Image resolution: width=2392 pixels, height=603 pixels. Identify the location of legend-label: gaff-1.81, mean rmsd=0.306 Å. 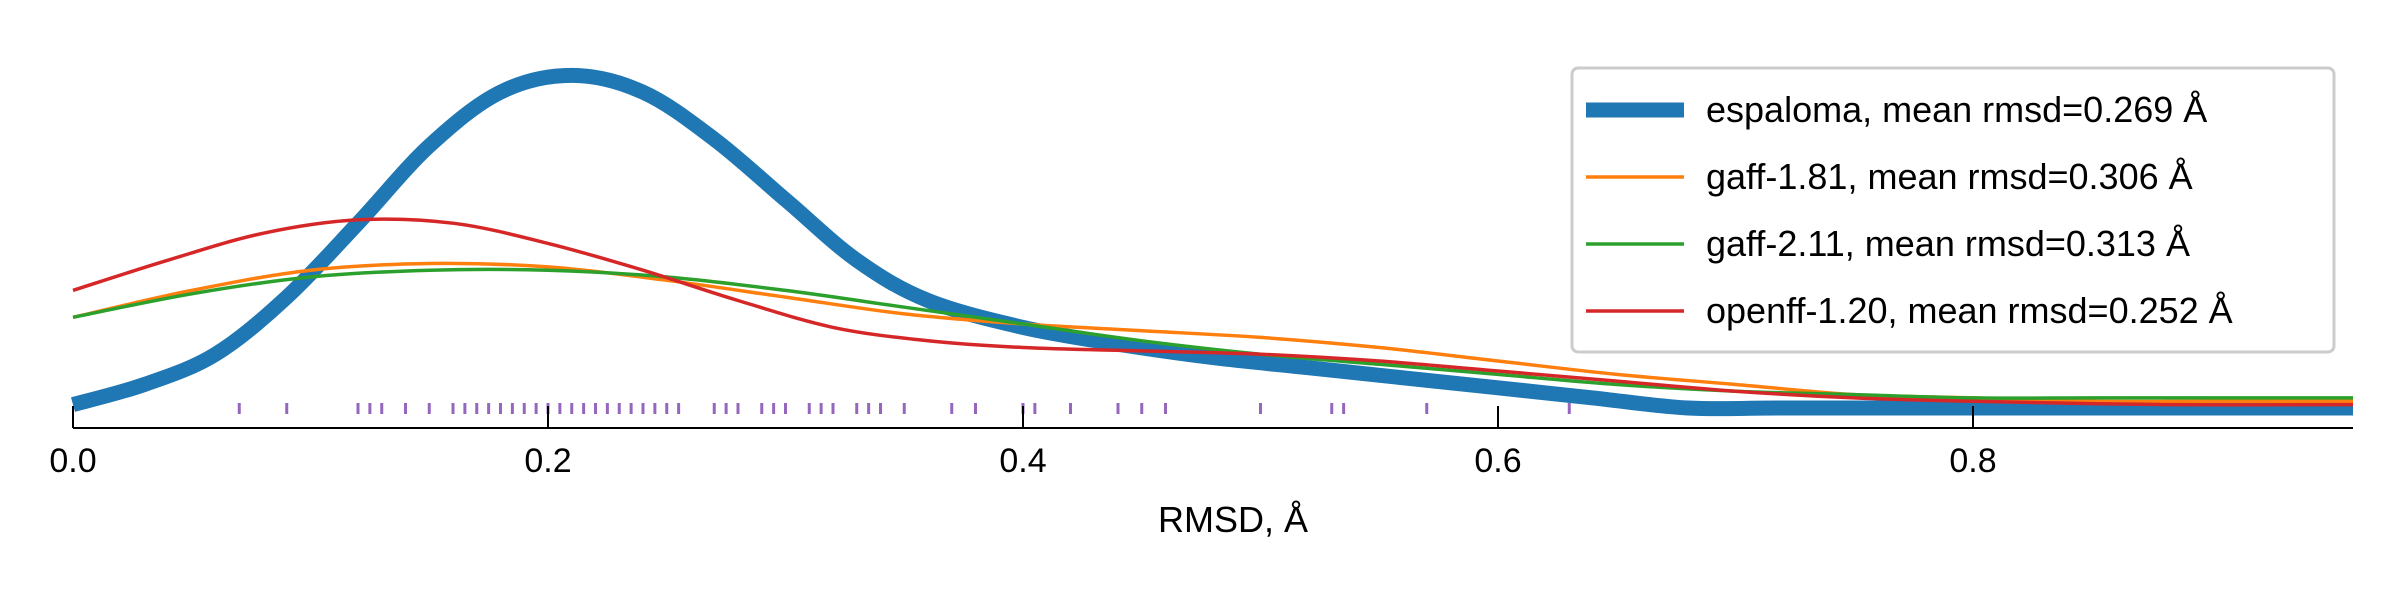
(1949, 176).